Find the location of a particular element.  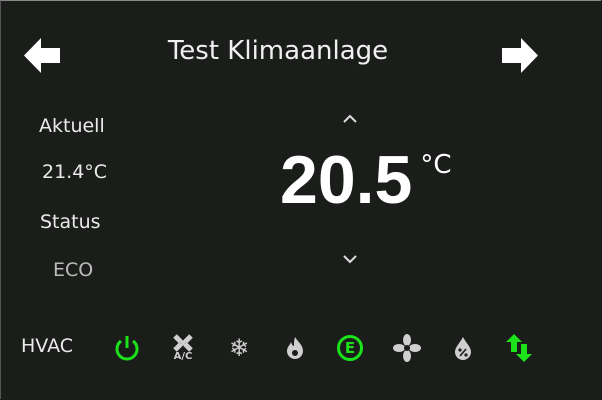

ac-label: A/C is located at coordinates (183, 356).